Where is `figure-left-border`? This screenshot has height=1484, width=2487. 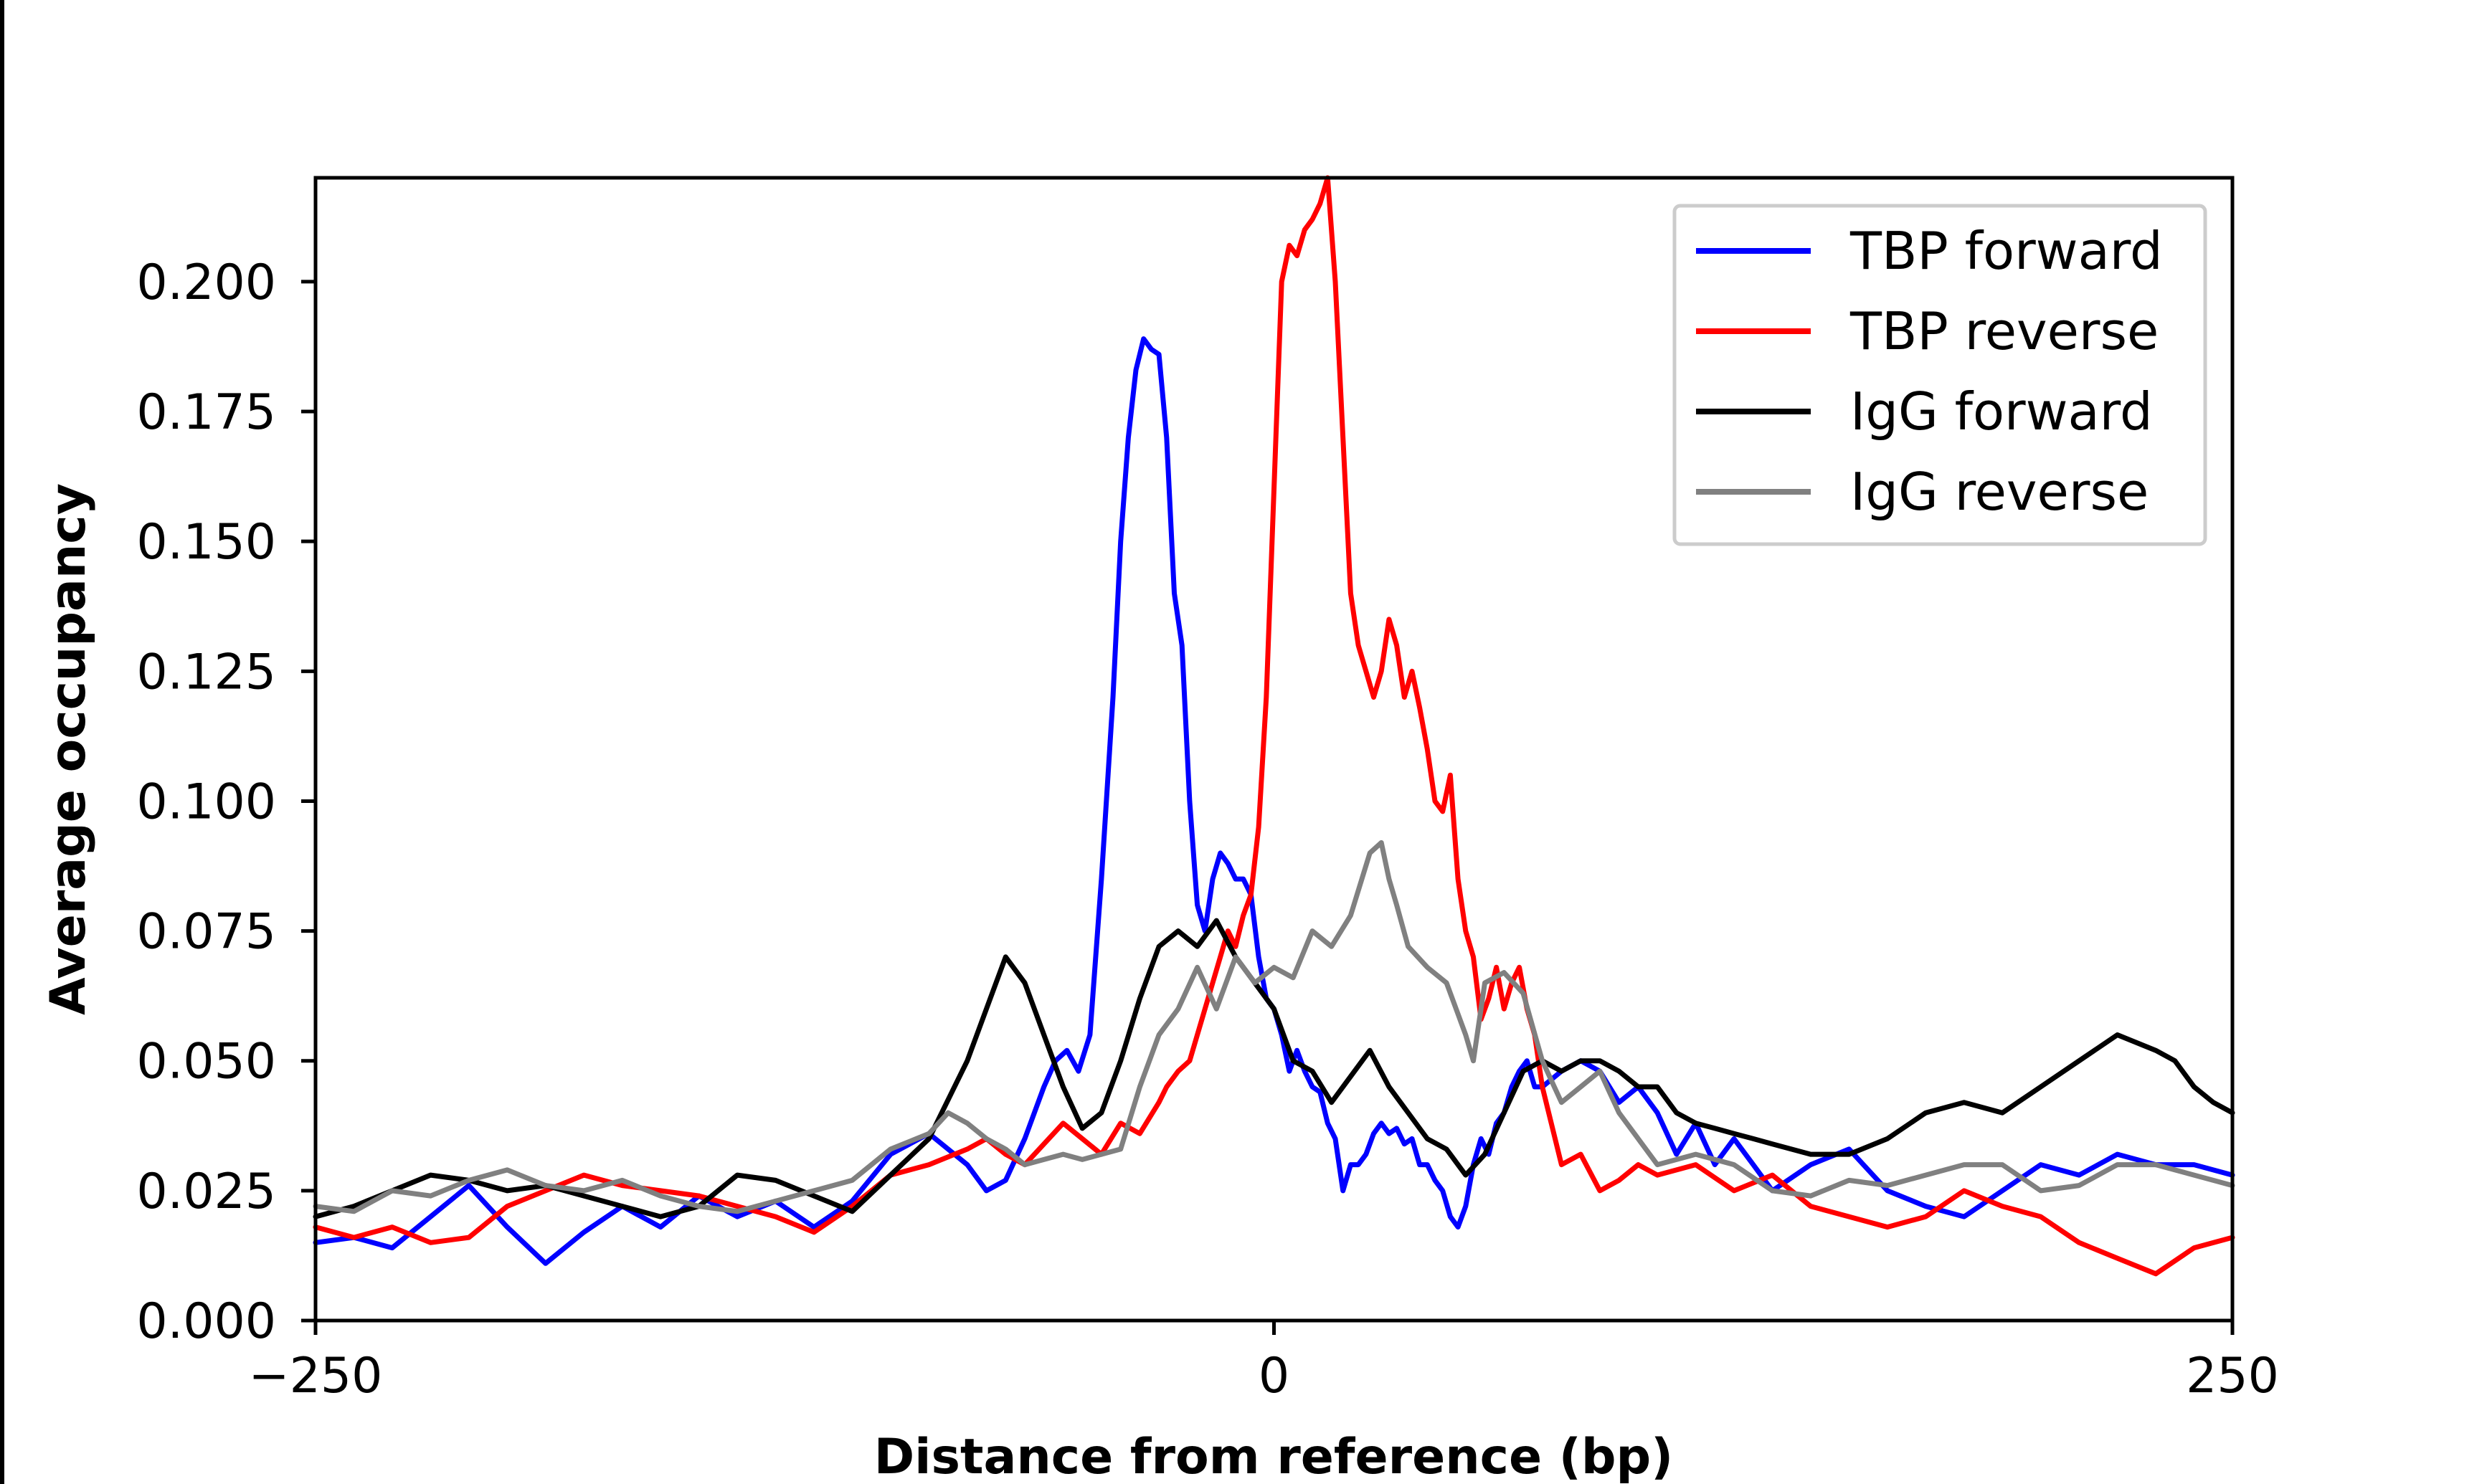 figure-left-border is located at coordinates (2, 742).